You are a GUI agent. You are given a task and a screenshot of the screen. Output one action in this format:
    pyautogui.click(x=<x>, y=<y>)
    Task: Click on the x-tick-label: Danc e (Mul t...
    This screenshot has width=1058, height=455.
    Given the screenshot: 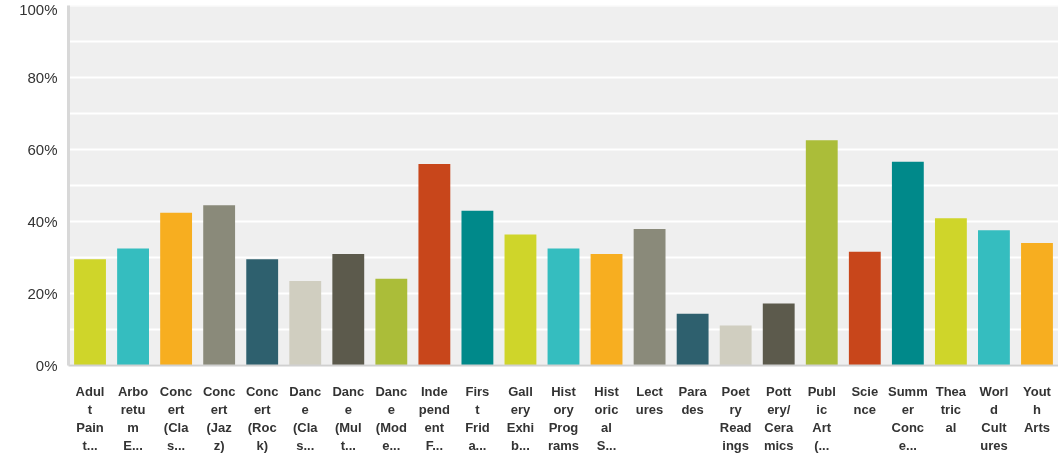 What is the action you would take?
    pyautogui.click(x=348, y=418)
    